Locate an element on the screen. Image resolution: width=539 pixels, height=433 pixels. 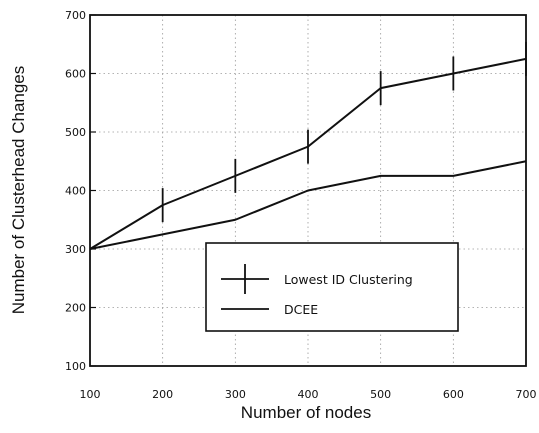
x-tick-label: 200 is located at coordinates (162, 394).